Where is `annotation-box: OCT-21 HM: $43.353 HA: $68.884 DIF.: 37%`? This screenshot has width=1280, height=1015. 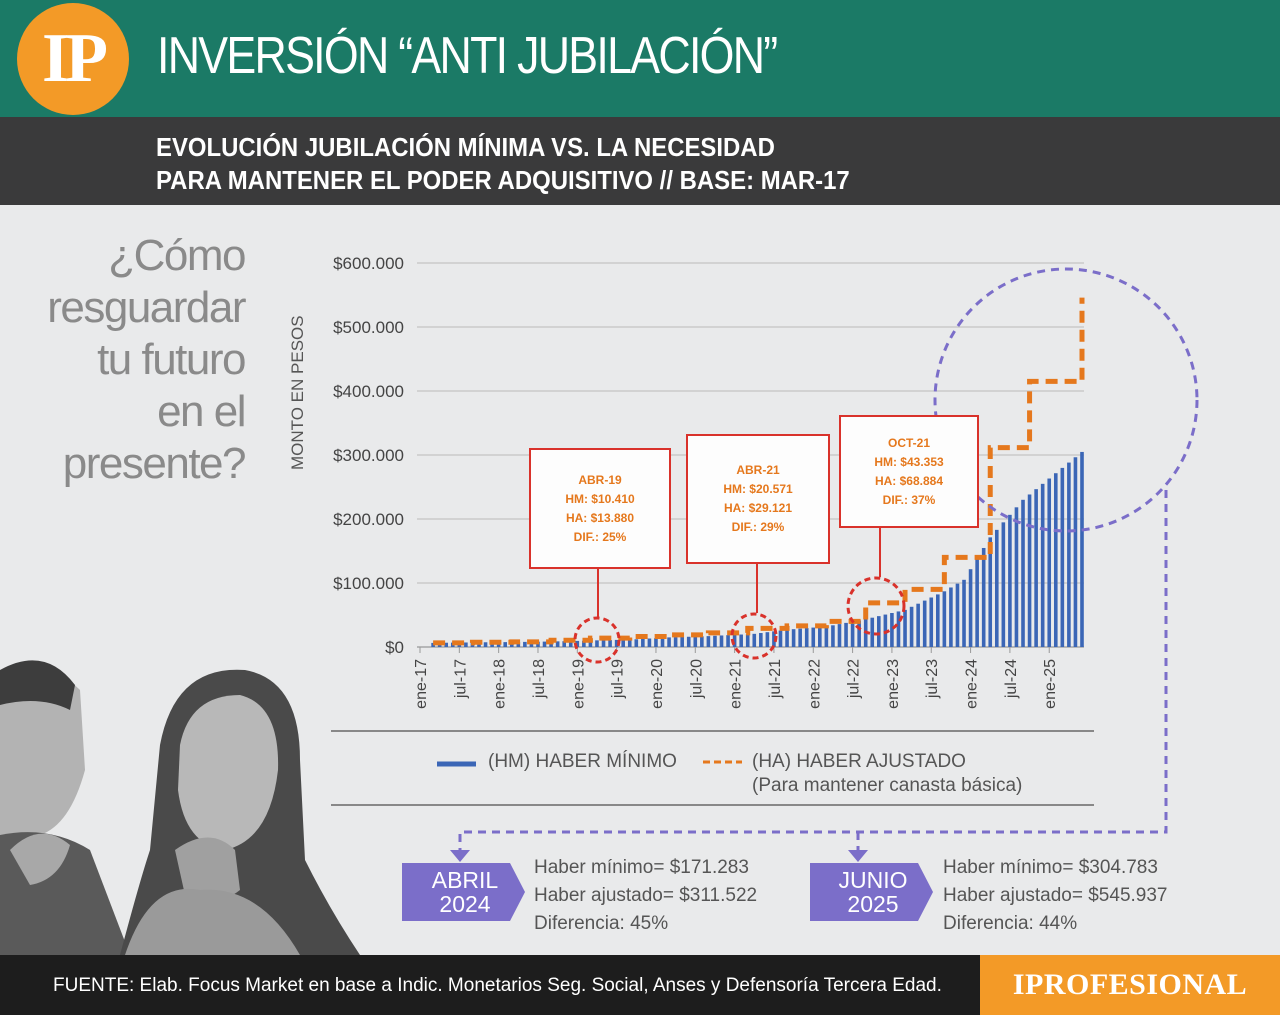
annotation-box: OCT-21 HM: $43.353 HA: $68.884 DIF.: 37% is located at coordinates (909, 471).